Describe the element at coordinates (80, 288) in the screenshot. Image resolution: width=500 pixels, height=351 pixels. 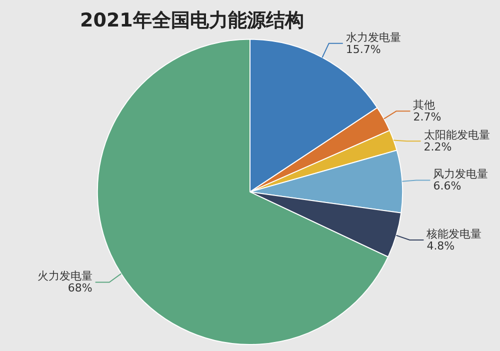
I see `data-label: 68%` at that location.